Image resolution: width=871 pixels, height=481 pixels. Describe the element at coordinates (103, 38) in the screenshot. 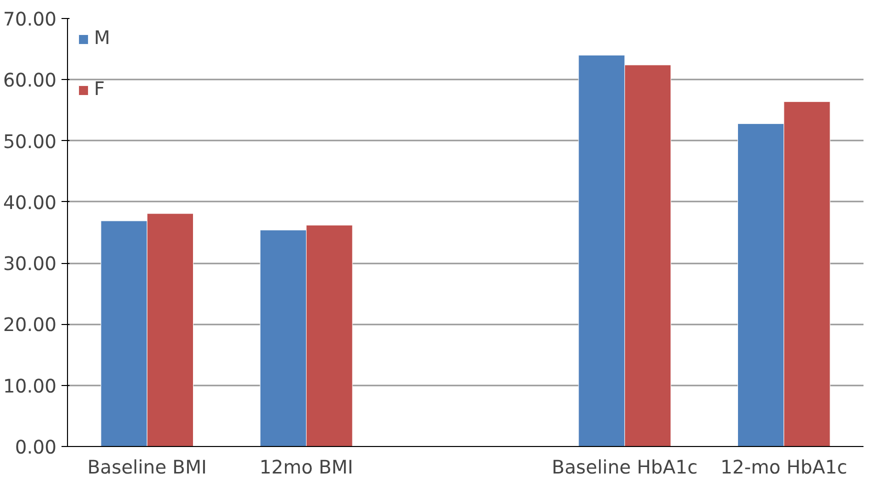

I see `legend-label: M` at that location.